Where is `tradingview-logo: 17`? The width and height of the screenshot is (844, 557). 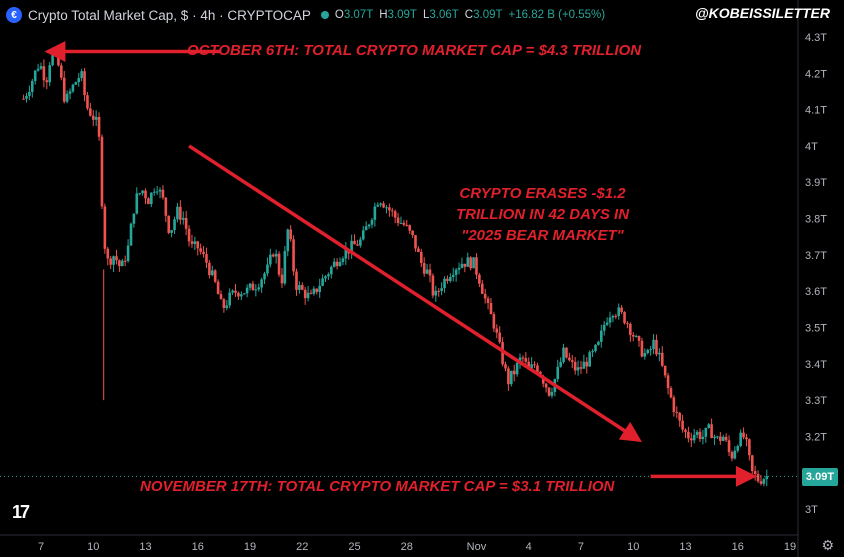 tradingview-logo: 17 is located at coordinates (21, 512).